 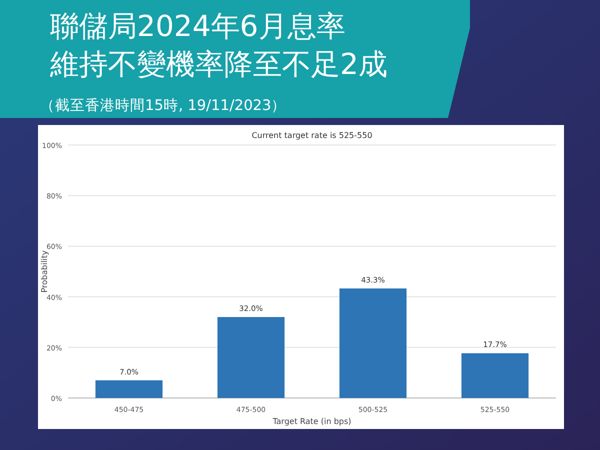 I want to click on chart-subtitle: 維持不變機率降至不足2成, so click(x=218, y=64).